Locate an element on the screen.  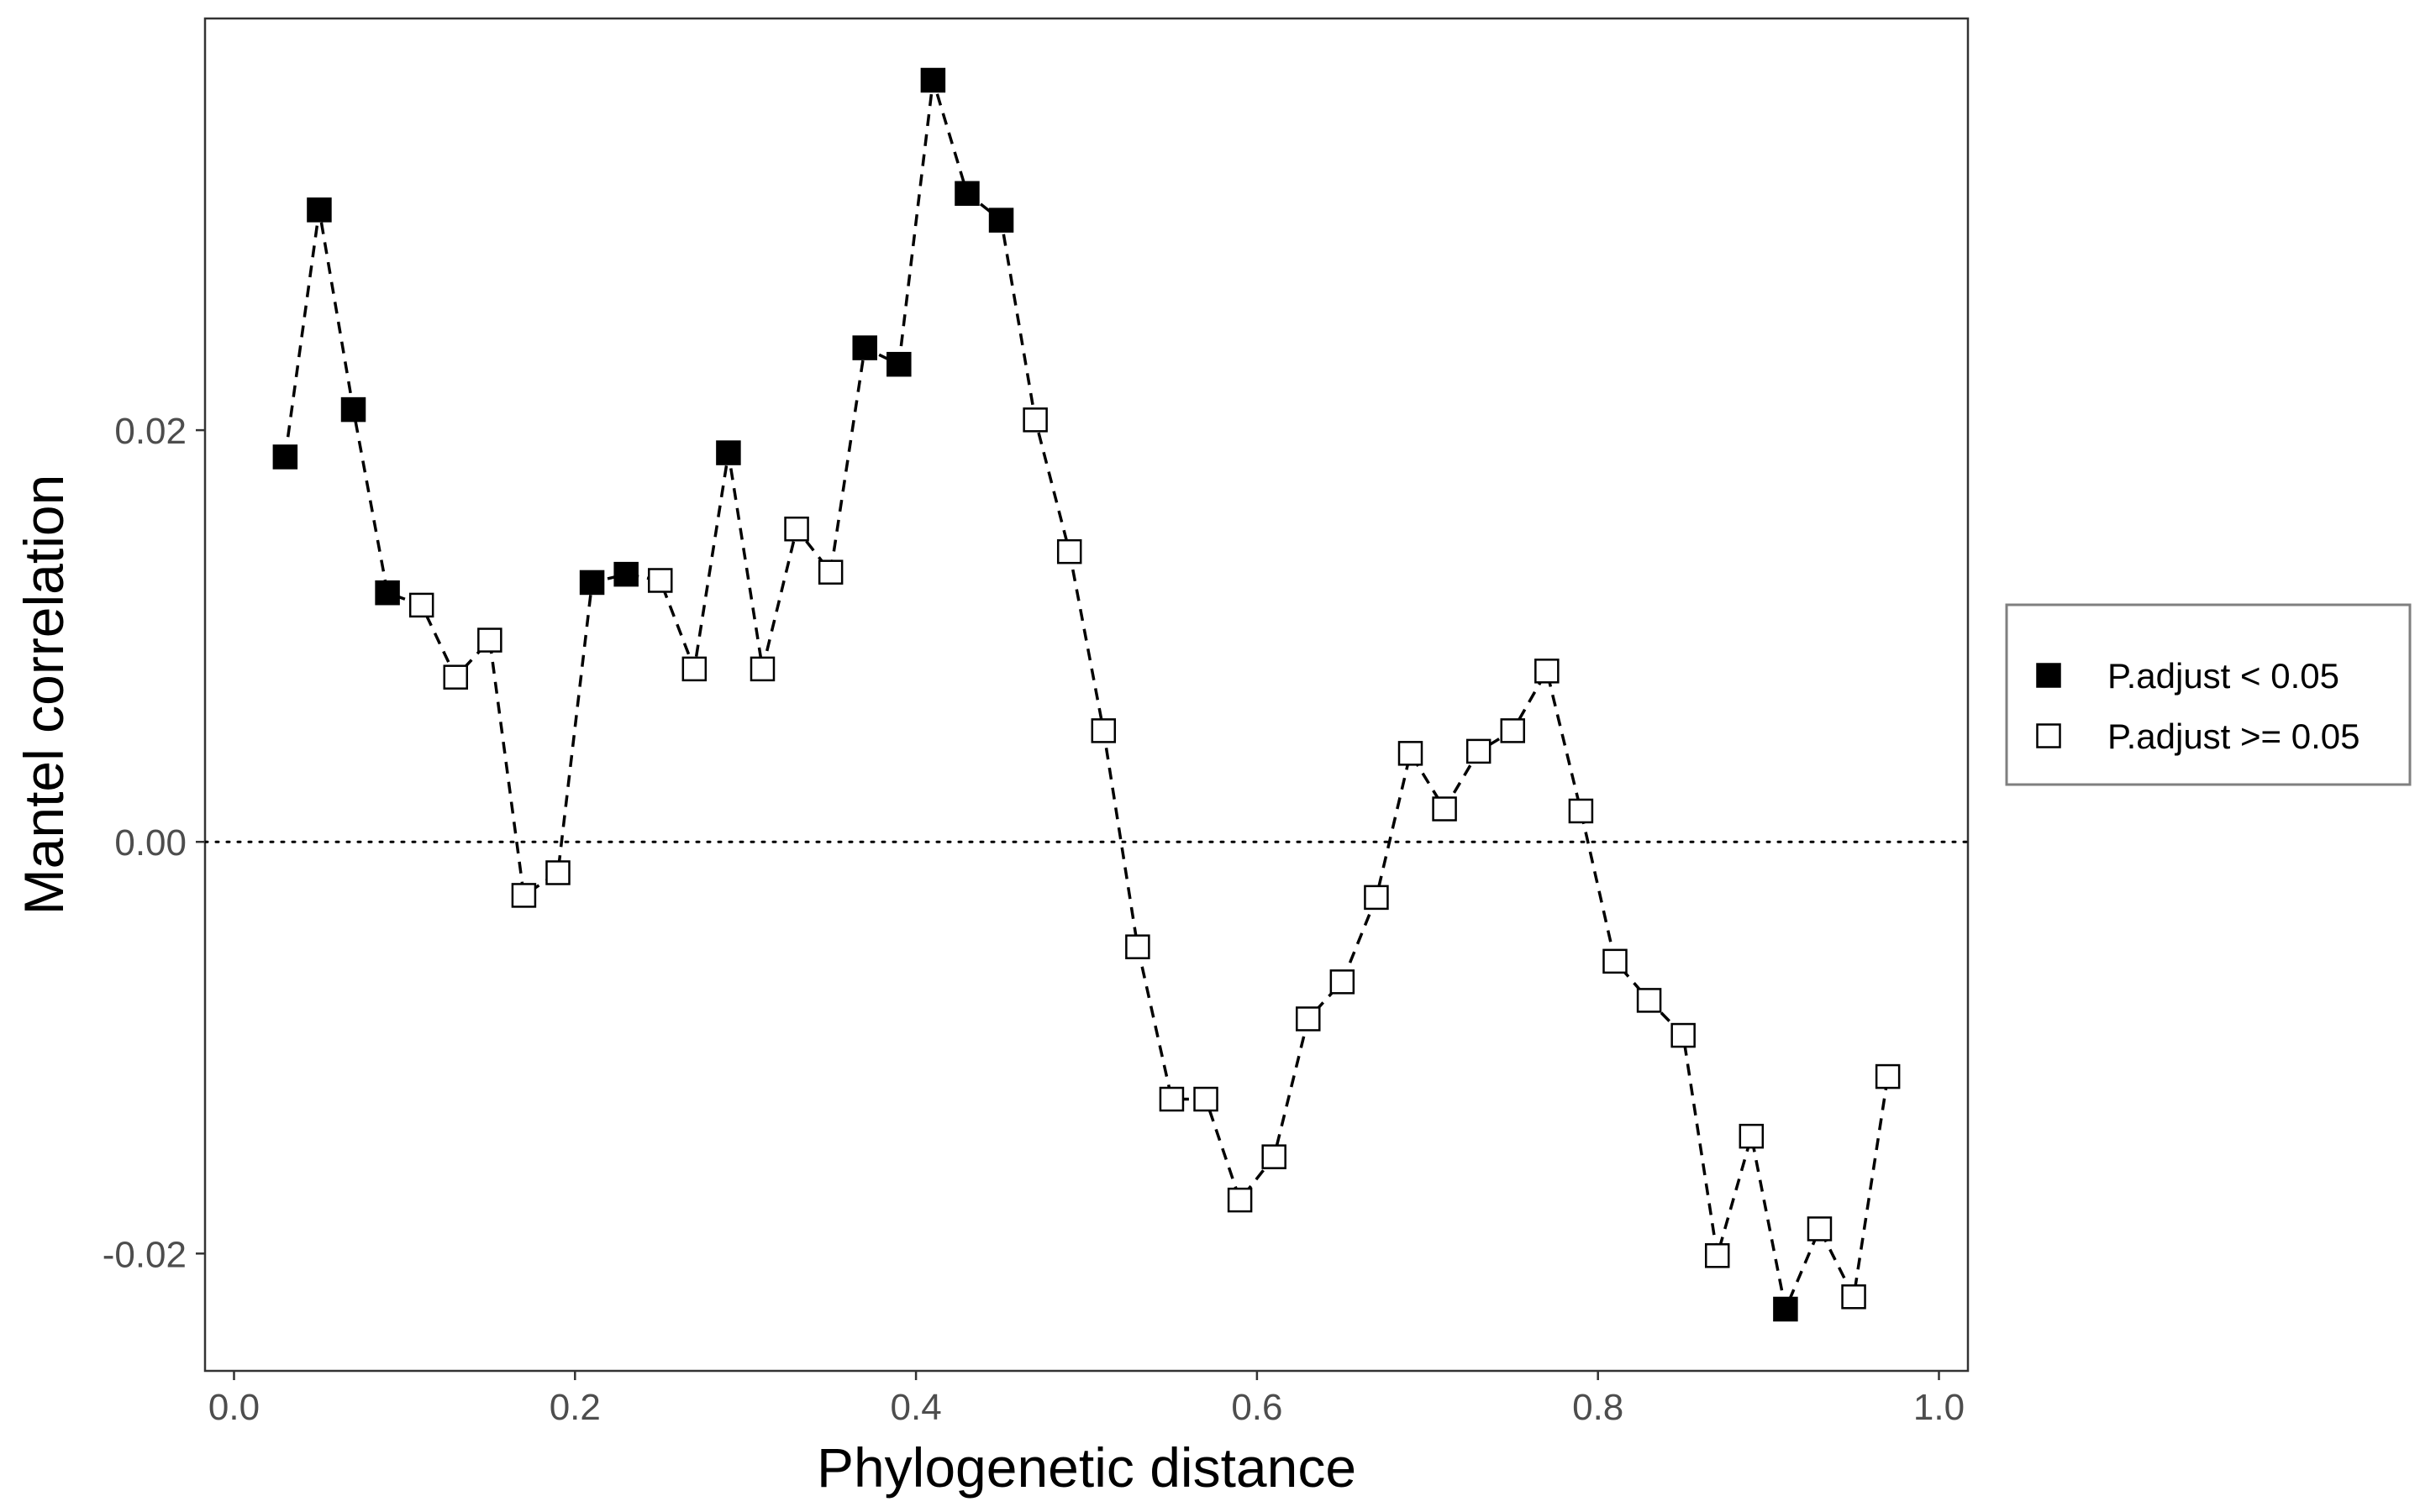
legend-label-significant: P.adjust < 0.05 is located at coordinates (2223, 676).